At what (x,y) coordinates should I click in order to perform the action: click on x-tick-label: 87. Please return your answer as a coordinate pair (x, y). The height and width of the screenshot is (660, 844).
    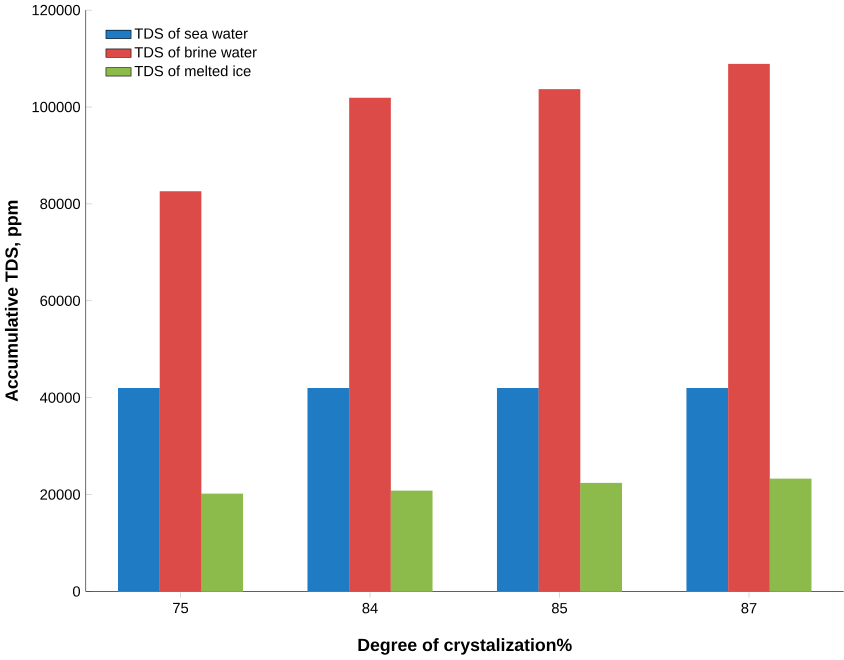
    Looking at the image, I should click on (748, 608).